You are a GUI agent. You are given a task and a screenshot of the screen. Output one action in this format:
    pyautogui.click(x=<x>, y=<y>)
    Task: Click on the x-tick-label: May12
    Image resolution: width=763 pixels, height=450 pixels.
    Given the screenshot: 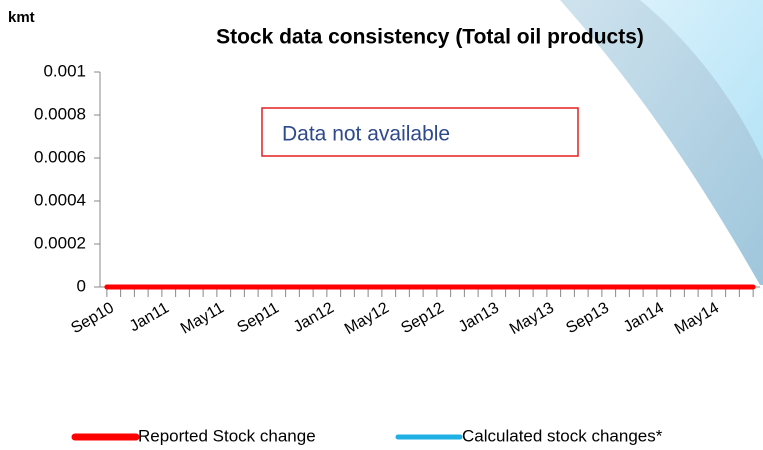 What is the action you would take?
    pyautogui.click(x=367, y=318)
    